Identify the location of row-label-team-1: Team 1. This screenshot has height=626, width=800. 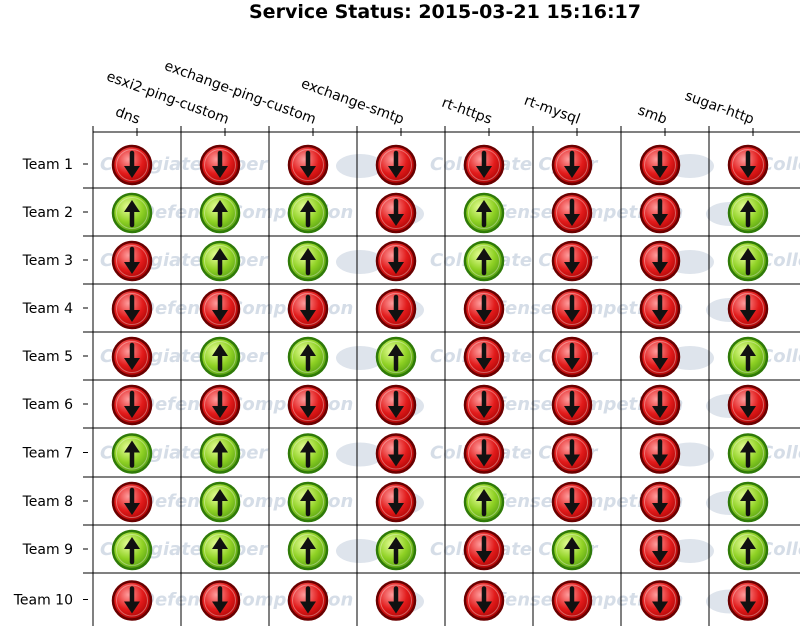
(47, 165).